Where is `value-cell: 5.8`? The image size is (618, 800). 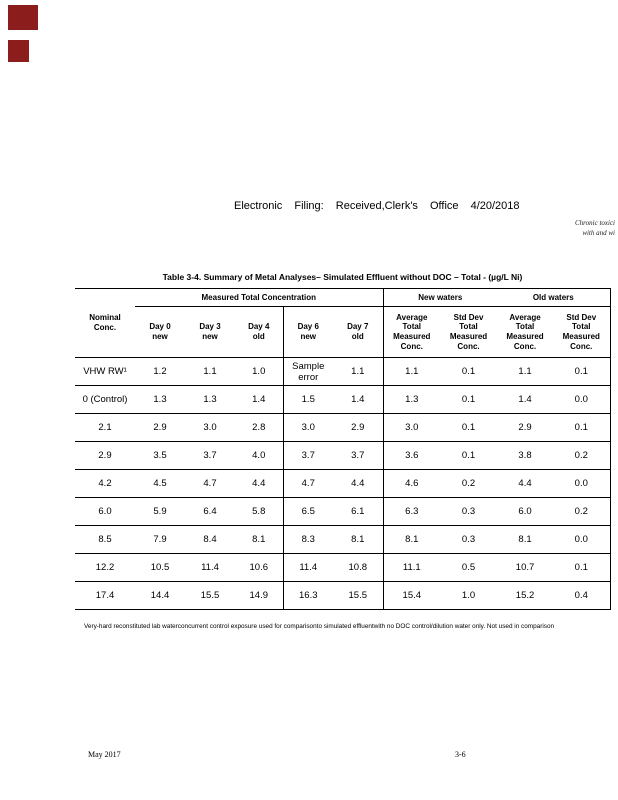
value-cell: 5.8 is located at coordinates (259, 511).